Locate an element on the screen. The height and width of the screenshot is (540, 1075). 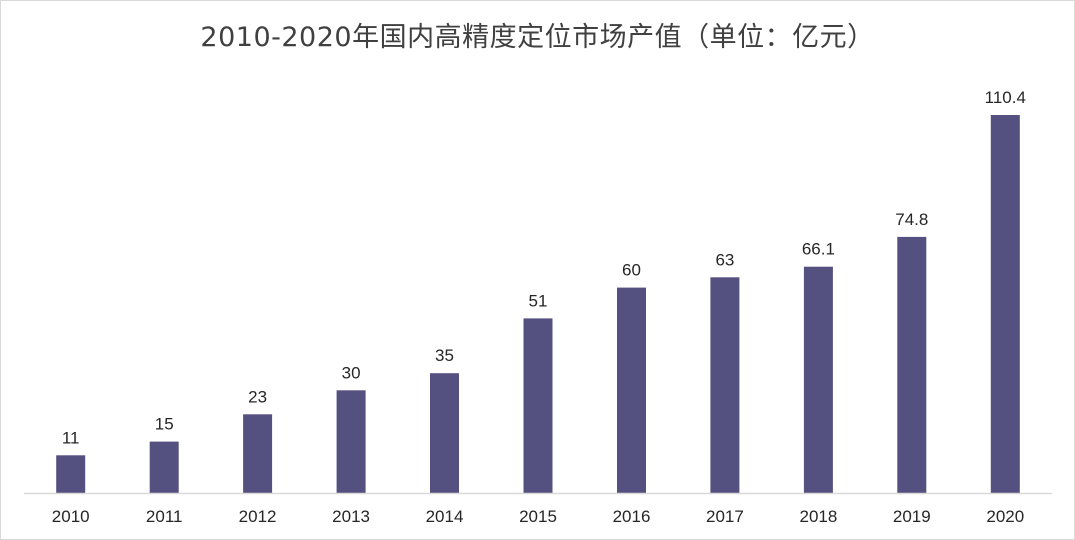
data-label-2018: 66.1 is located at coordinates (818, 249).